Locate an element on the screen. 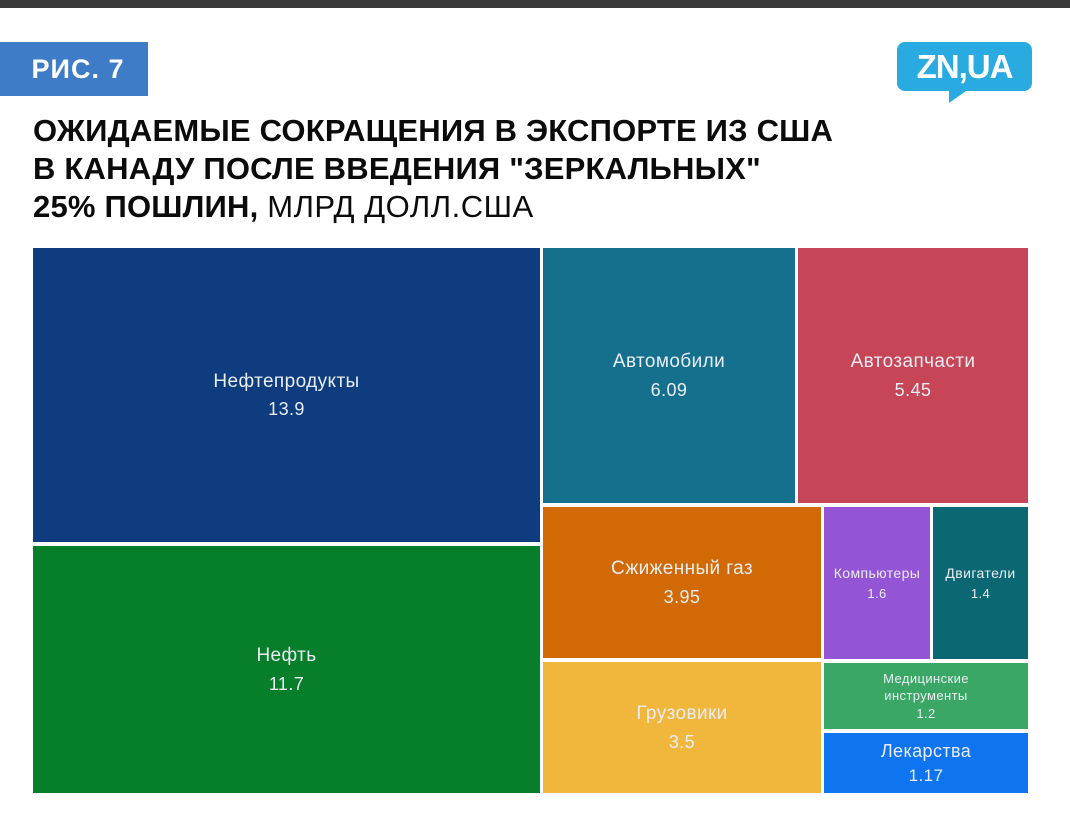  tile-label: Медицинские инструменты is located at coordinates (926, 687).